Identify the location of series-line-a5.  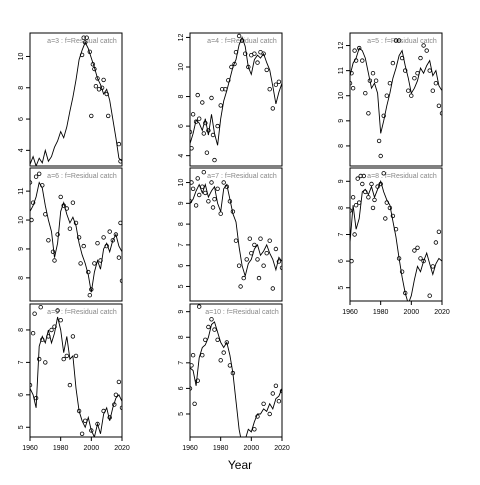
(396, 90).